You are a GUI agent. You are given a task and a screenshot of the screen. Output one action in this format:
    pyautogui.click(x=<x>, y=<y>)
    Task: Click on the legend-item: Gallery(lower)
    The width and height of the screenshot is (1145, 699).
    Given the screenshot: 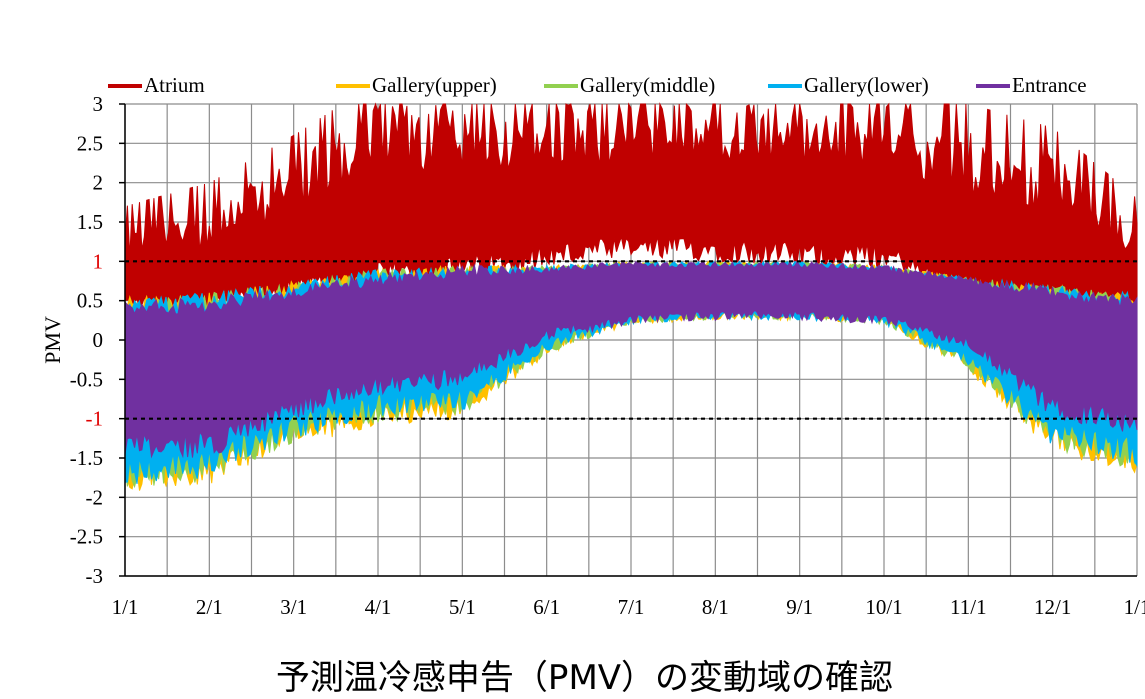 What is the action you would take?
    pyautogui.click(x=848, y=85)
    